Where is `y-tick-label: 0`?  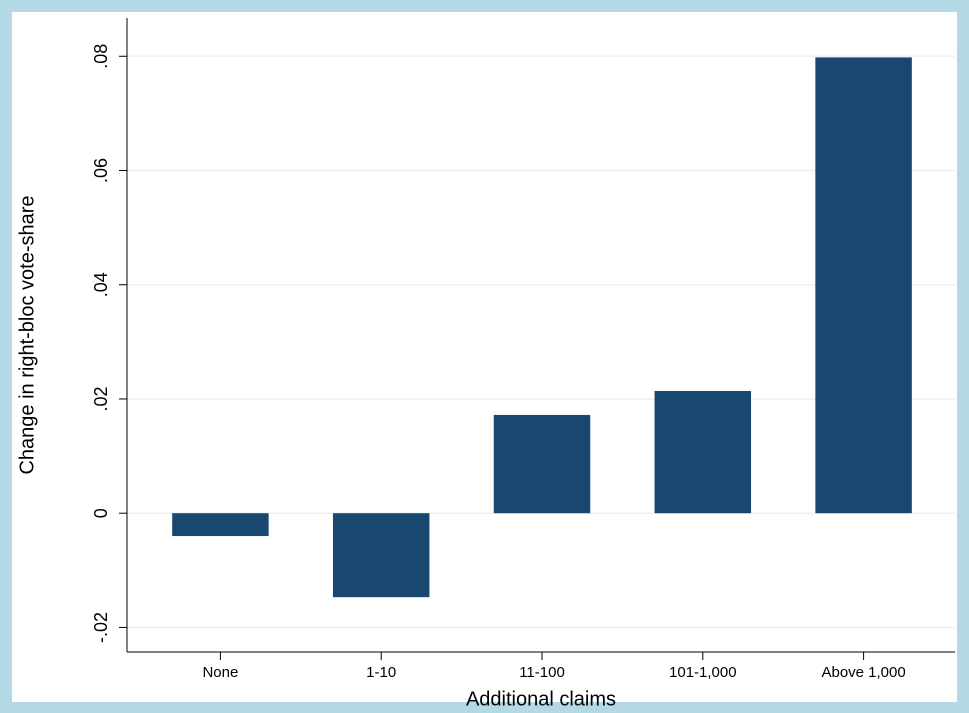
y-tick-label: 0 is located at coordinates (101, 513).